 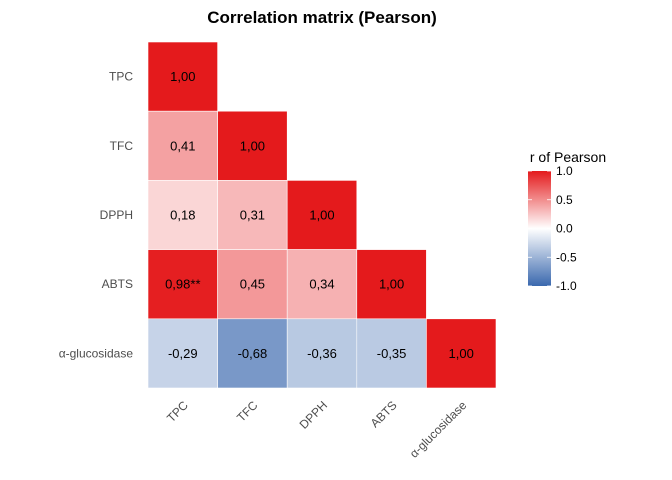 What do you see at coordinates (322, 17) in the screenshot?
I see `chart-title: Correlation matrix (Pearson)` at bounding box center [322, 17].